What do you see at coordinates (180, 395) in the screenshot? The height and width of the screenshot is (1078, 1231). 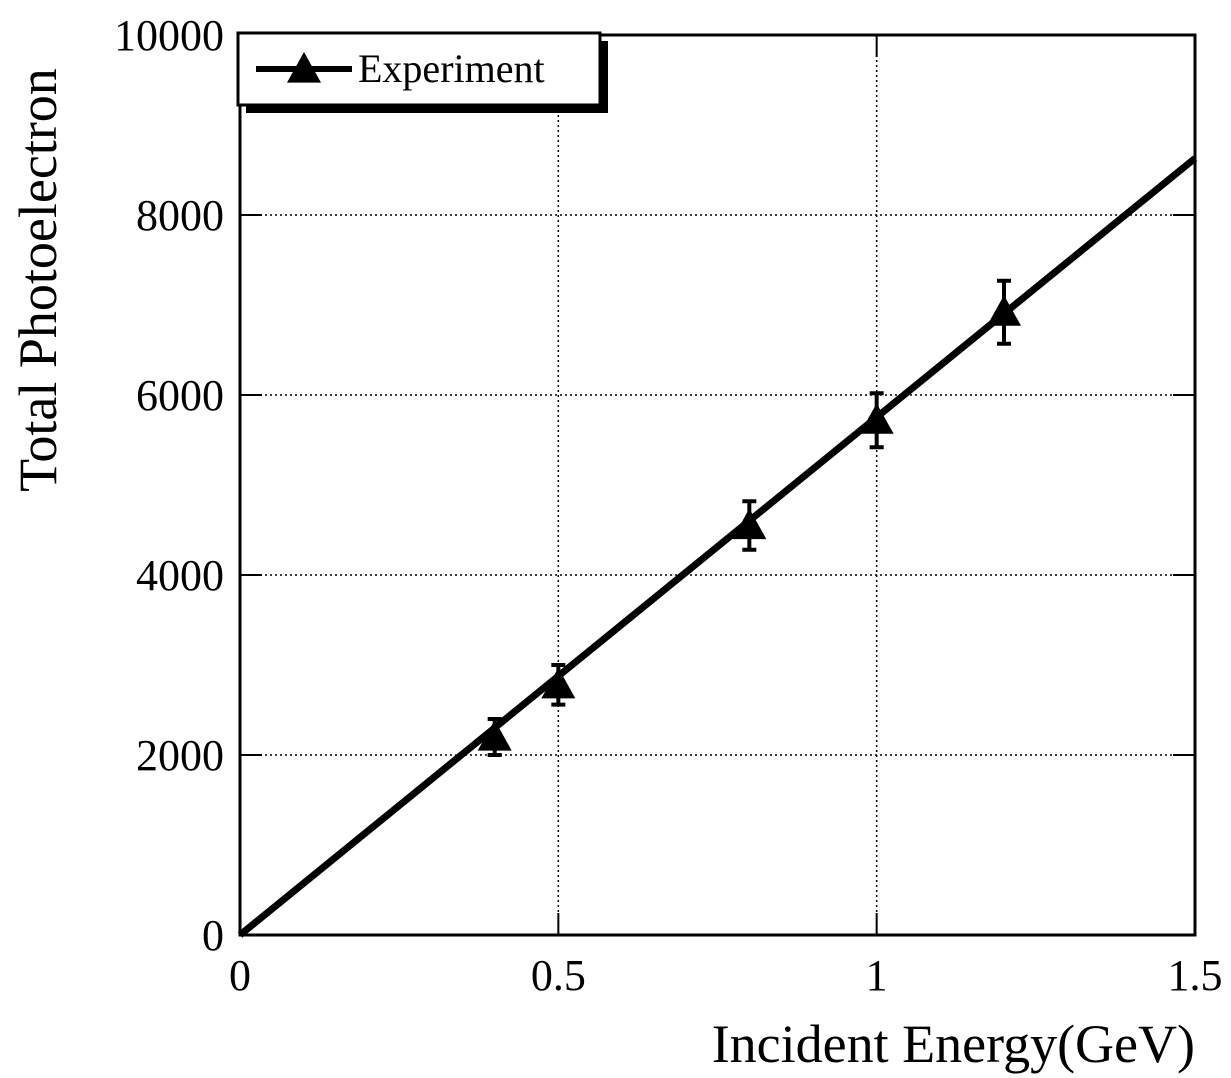 I see `y-tick-label: 6000` at bounding box center [180, 395].